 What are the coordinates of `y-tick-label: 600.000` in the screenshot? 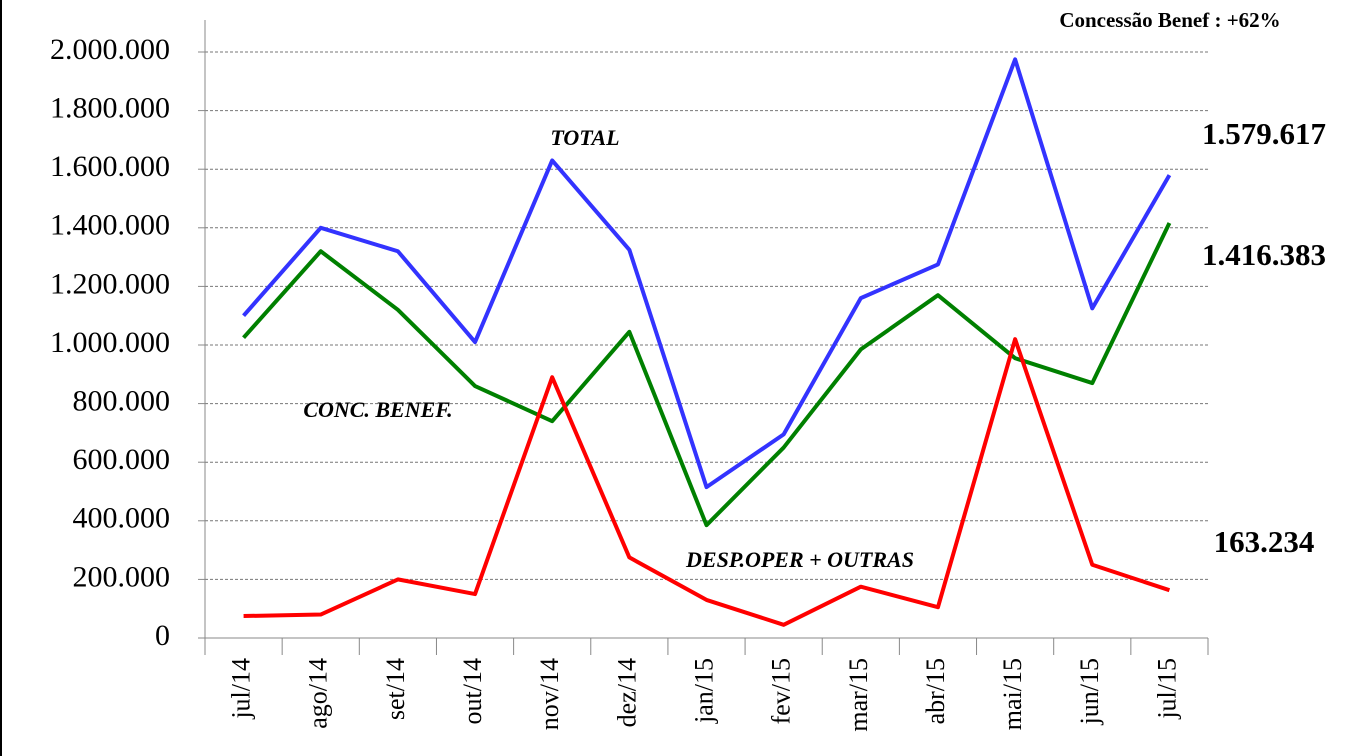 It's located at (122, 459).